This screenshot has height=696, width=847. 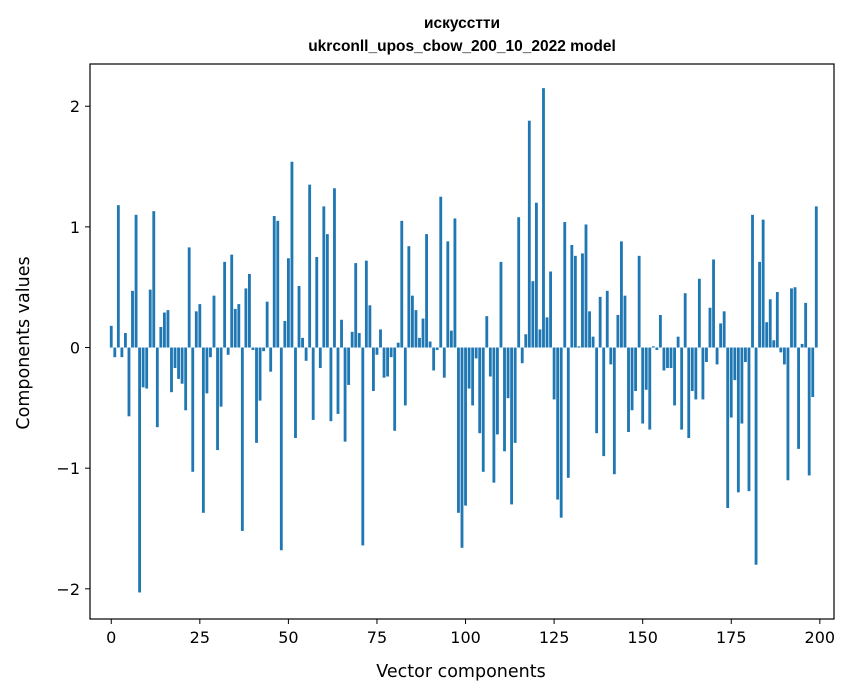 I want to click on x-axis-ticks: 0 25 50 75 100 125 150 175 200, so click(x=470, y=633).